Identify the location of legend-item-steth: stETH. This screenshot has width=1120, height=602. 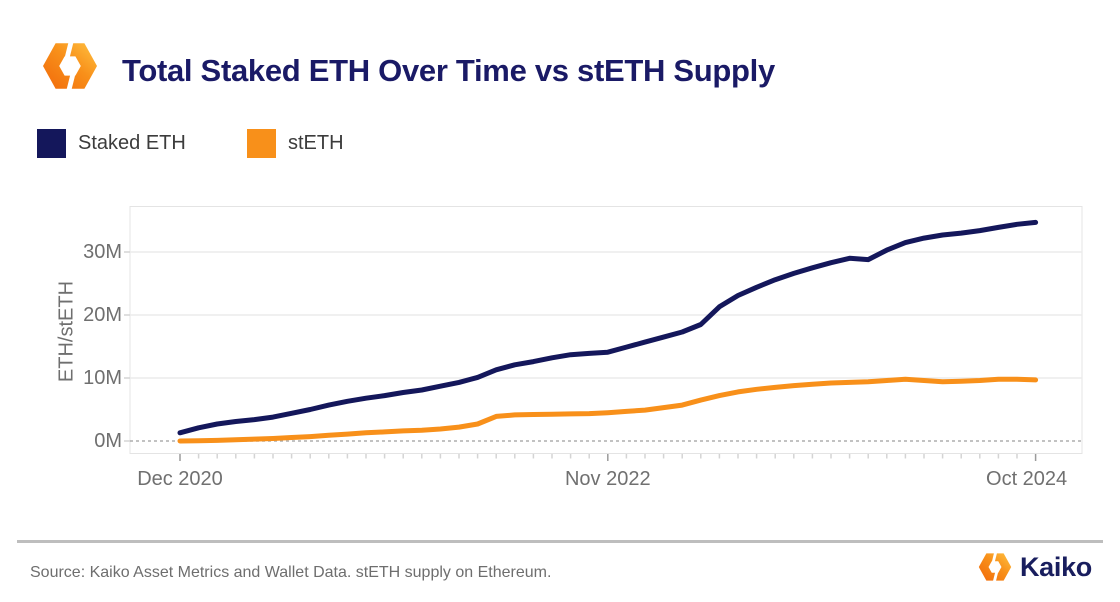
(295, 143).